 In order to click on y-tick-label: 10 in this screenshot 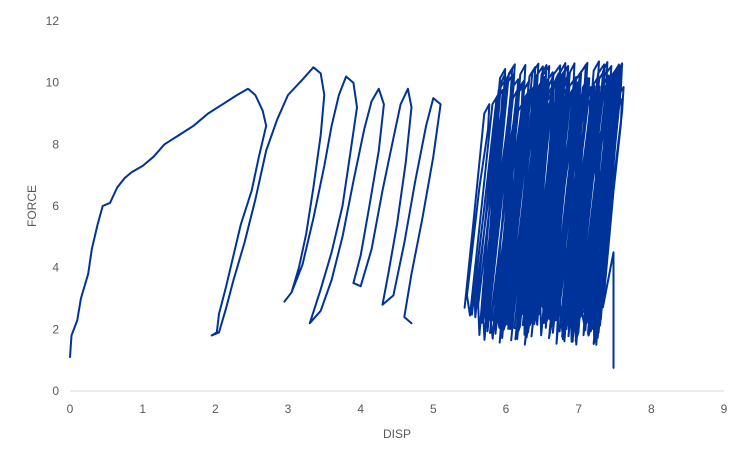, I will do `click(53, 83)`.